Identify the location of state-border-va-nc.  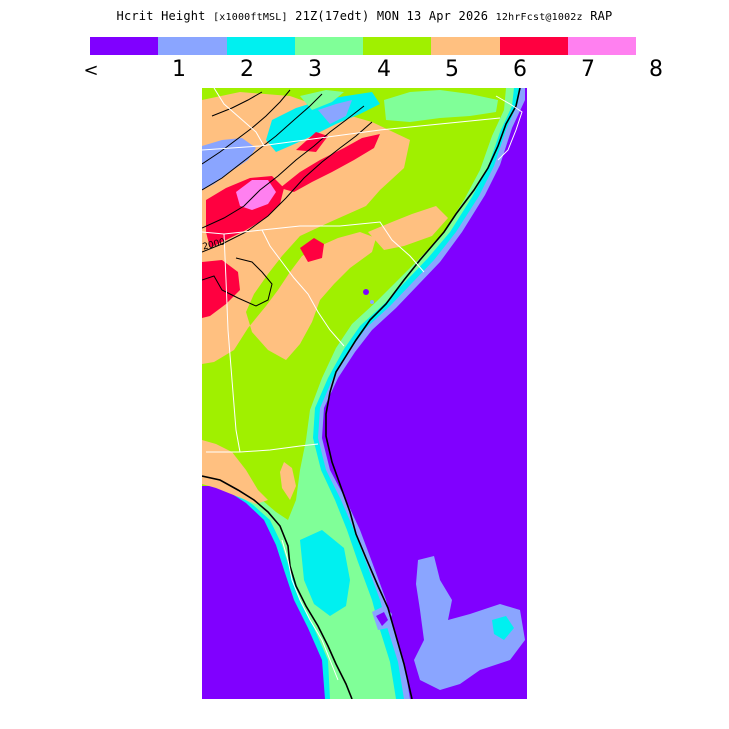
(351, 134).